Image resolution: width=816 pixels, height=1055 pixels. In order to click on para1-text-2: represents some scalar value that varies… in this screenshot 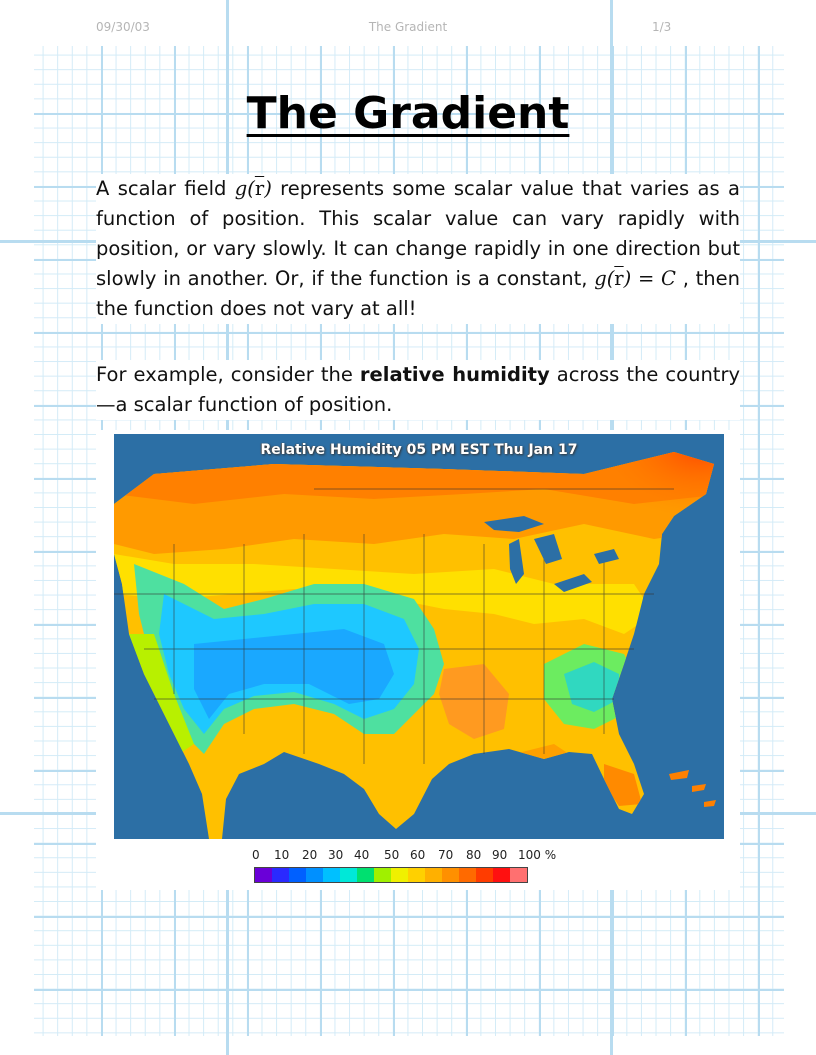, I will do `click(418, 233)`.